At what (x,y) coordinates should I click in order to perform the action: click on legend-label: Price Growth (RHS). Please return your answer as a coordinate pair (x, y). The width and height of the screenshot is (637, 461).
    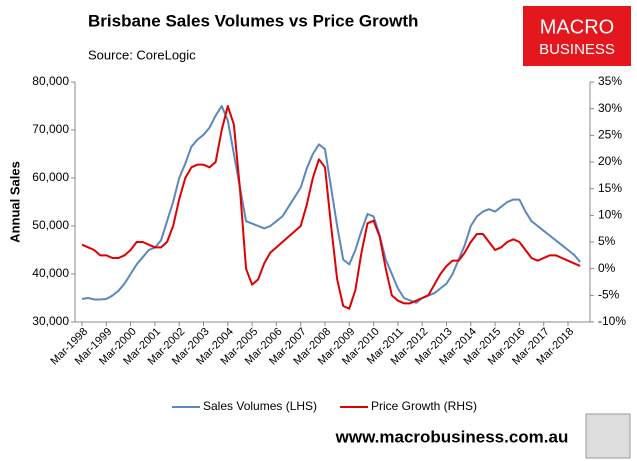
    Looking at the image, I should click on (424, 406).